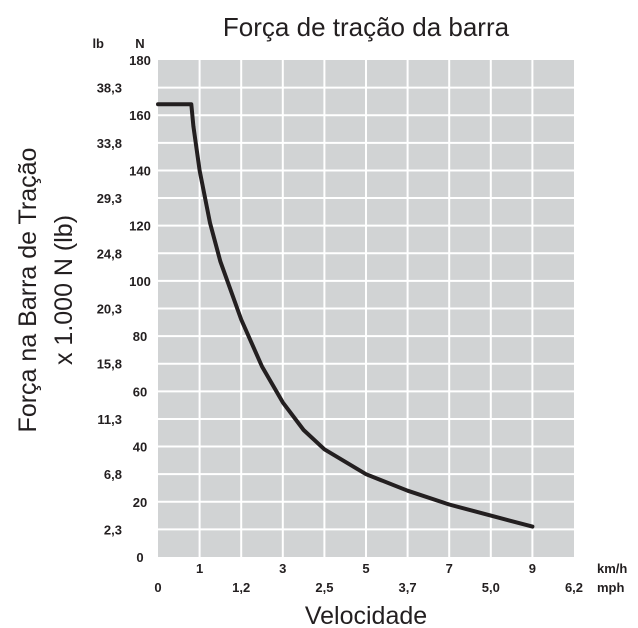 The width and height of the screenshot is (638, 628). I want to click on y-tick-label-n: 180, so click(140, 60).